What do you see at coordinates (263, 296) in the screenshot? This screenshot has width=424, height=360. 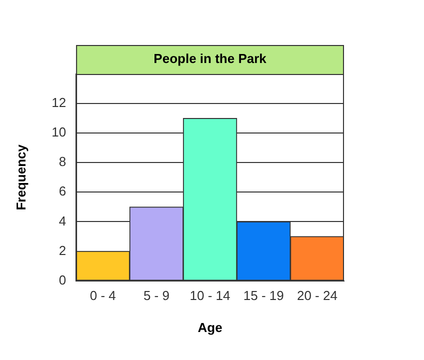 I see `x-tick-label: 15 - 19` at bounding box center [263, 296].